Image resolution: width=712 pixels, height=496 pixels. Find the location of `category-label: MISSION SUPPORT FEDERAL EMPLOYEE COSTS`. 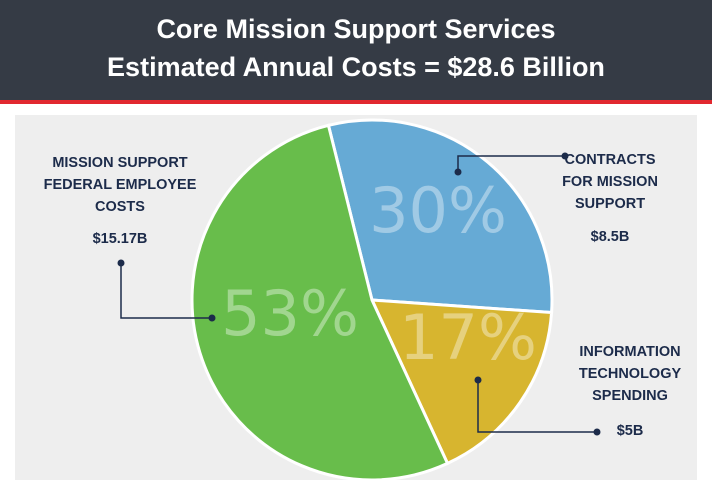

category-label: MISSION SUPPORT FEDERAL EMPLOYEE COSTS is located at coordinates (120, 185).